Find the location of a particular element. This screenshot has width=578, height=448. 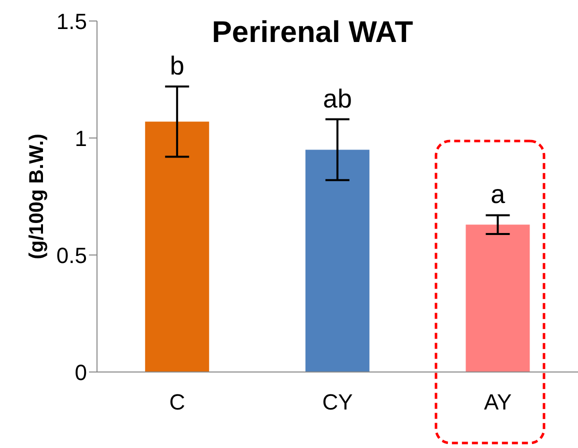

y-axis-title: (g/100g B.W.) is located at coordinates (37, 197).